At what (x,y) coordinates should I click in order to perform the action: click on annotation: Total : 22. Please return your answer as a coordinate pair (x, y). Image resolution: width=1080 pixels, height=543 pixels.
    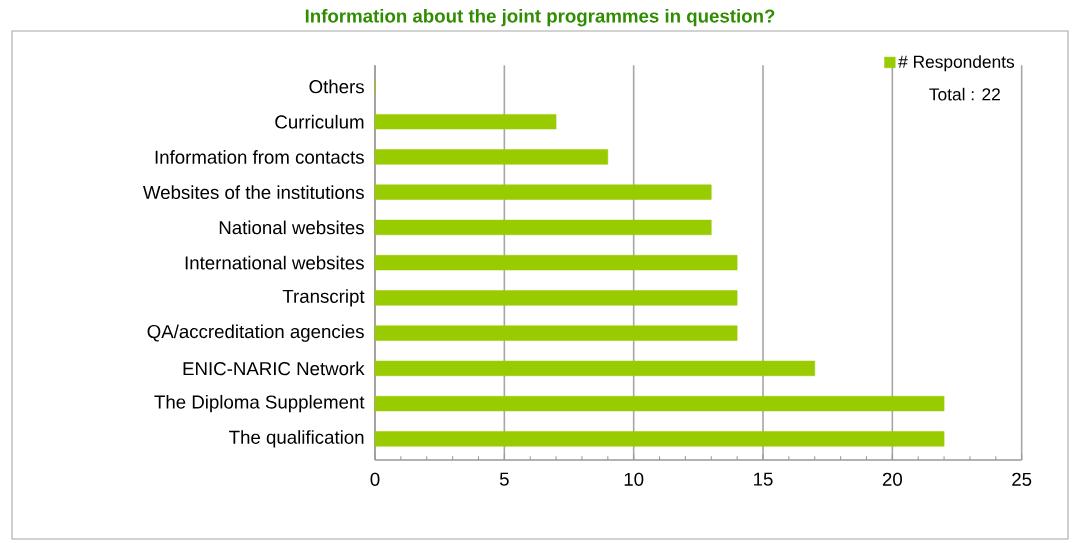
    Looking at the image, I should click on (964, 94).